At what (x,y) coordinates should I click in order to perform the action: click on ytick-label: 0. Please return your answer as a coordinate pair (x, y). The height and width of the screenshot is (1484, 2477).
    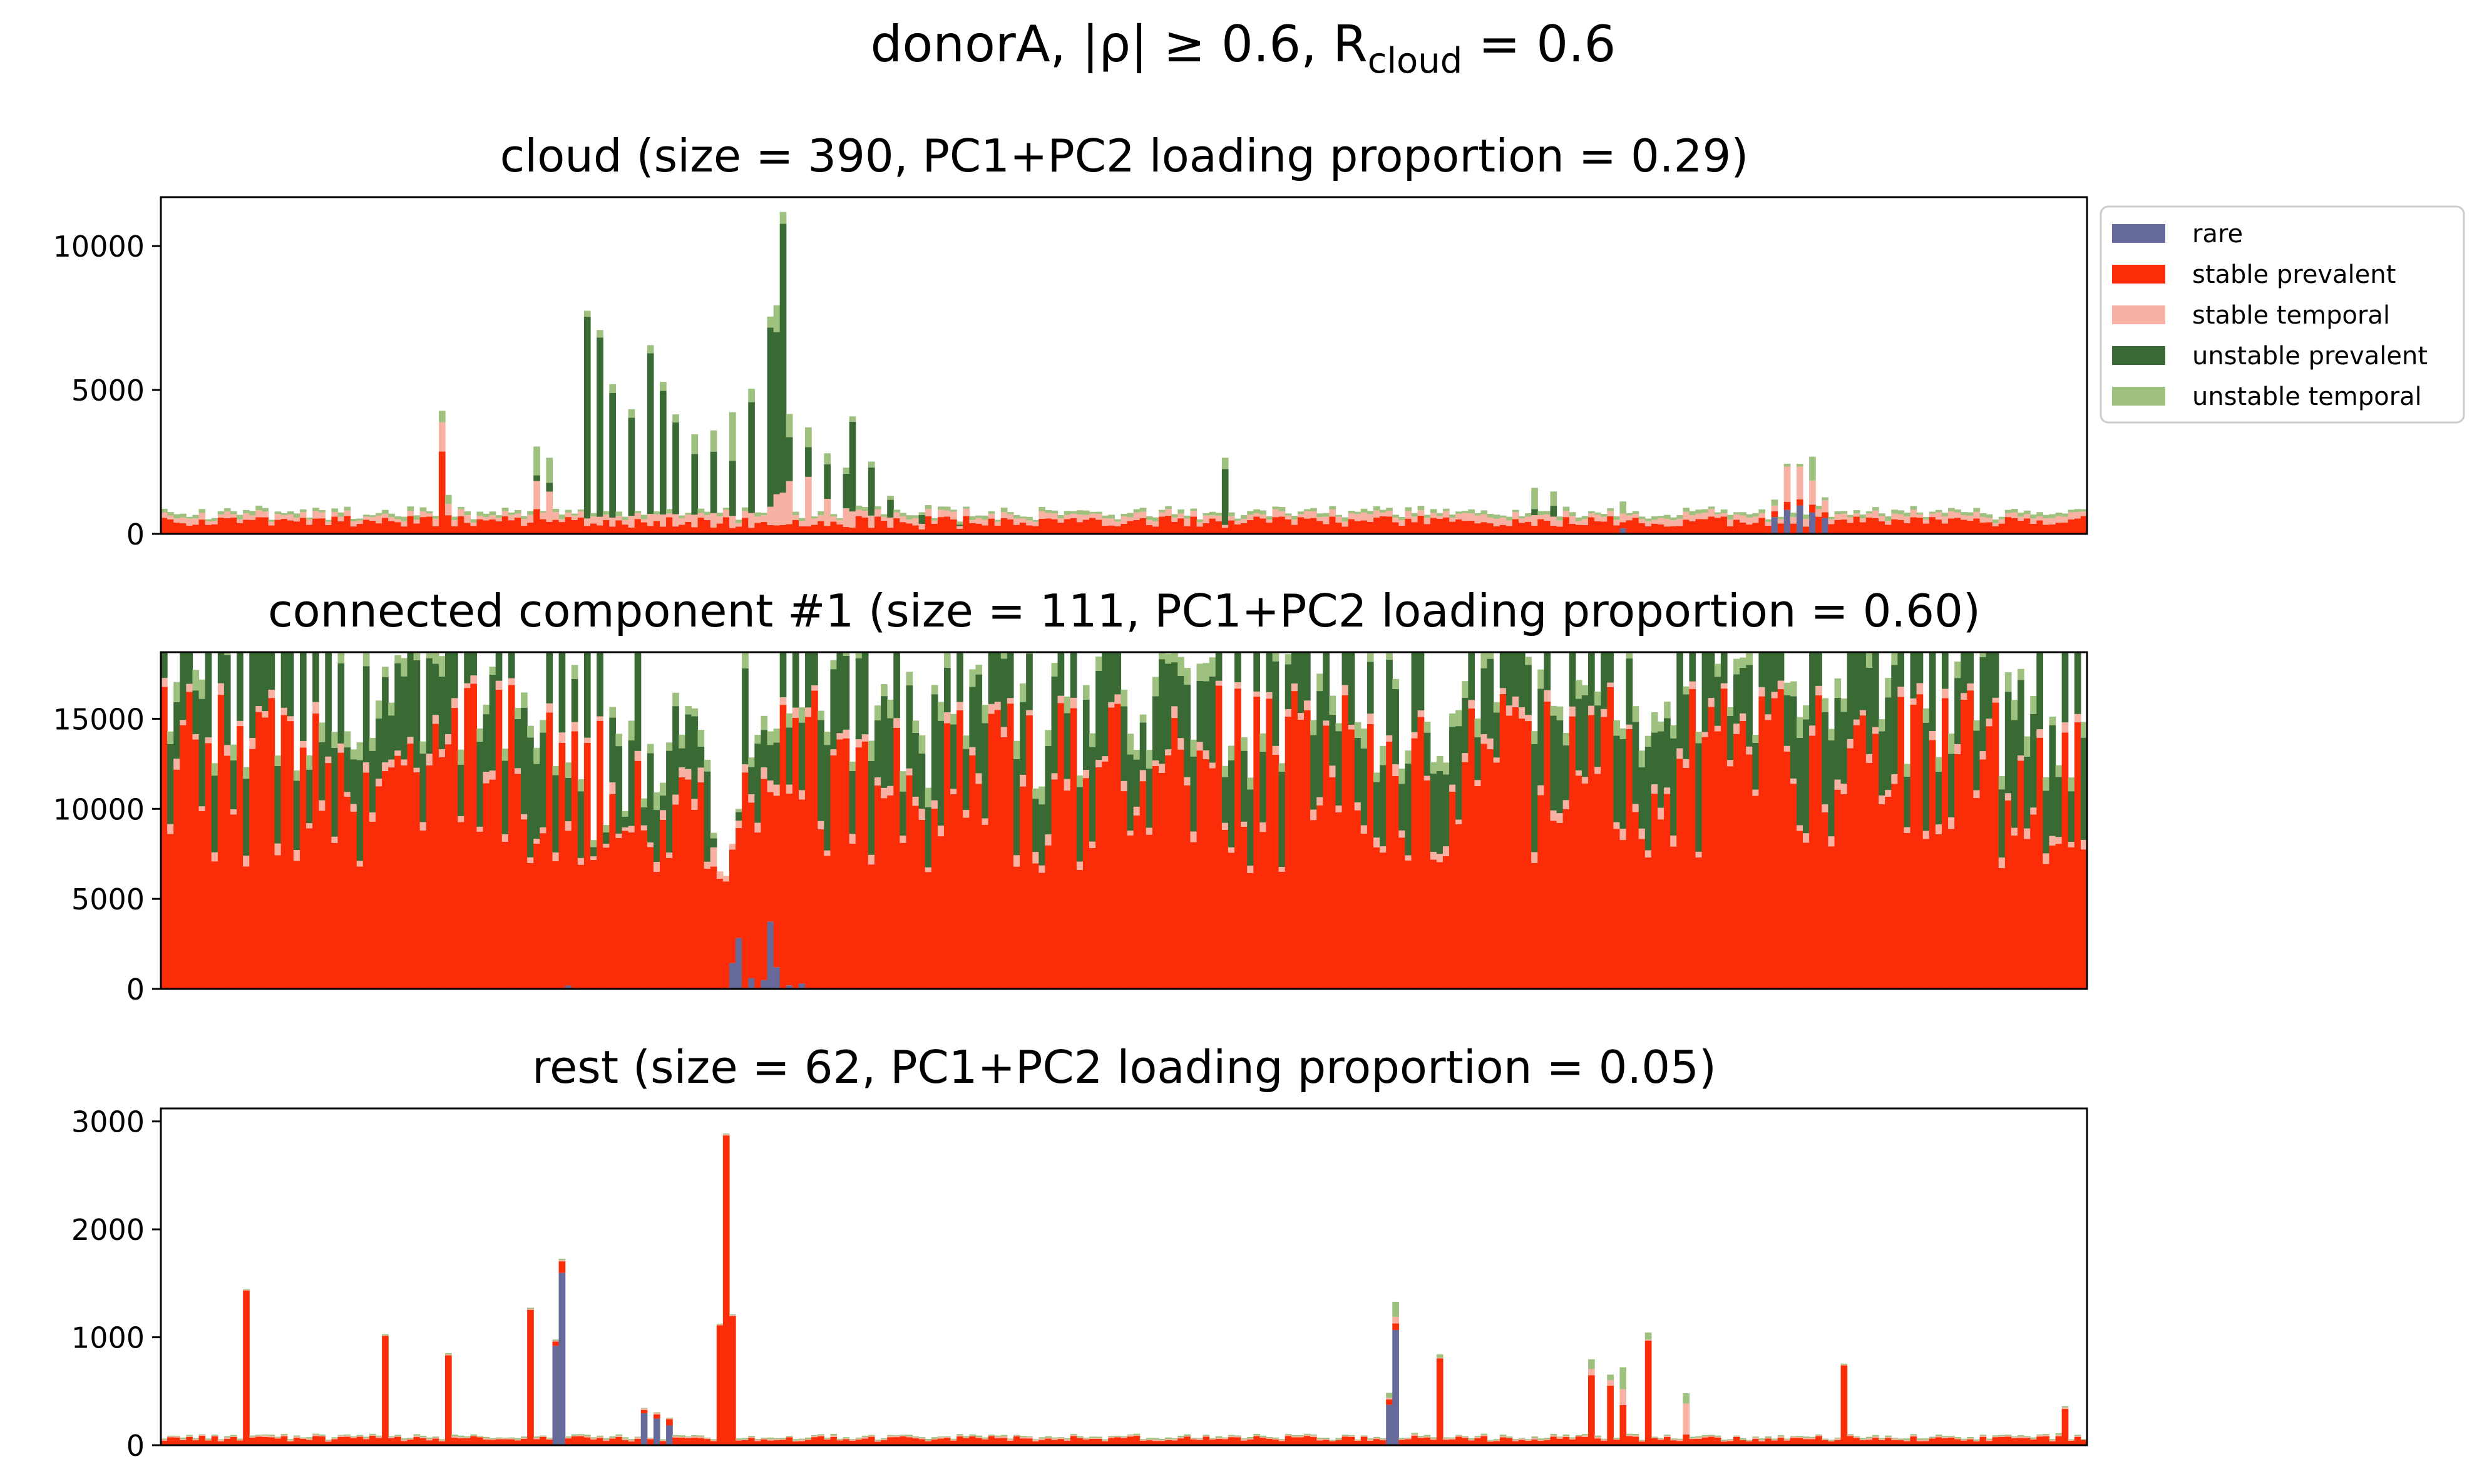
    Looking at the image, I should click on (135, 989).